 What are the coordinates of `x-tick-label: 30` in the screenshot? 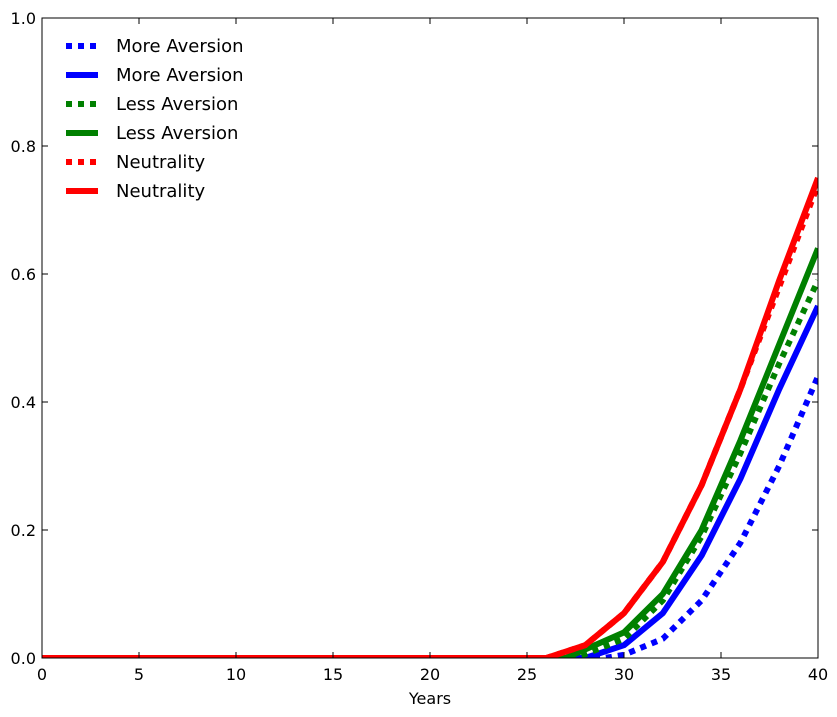 It's located at (624, 674).